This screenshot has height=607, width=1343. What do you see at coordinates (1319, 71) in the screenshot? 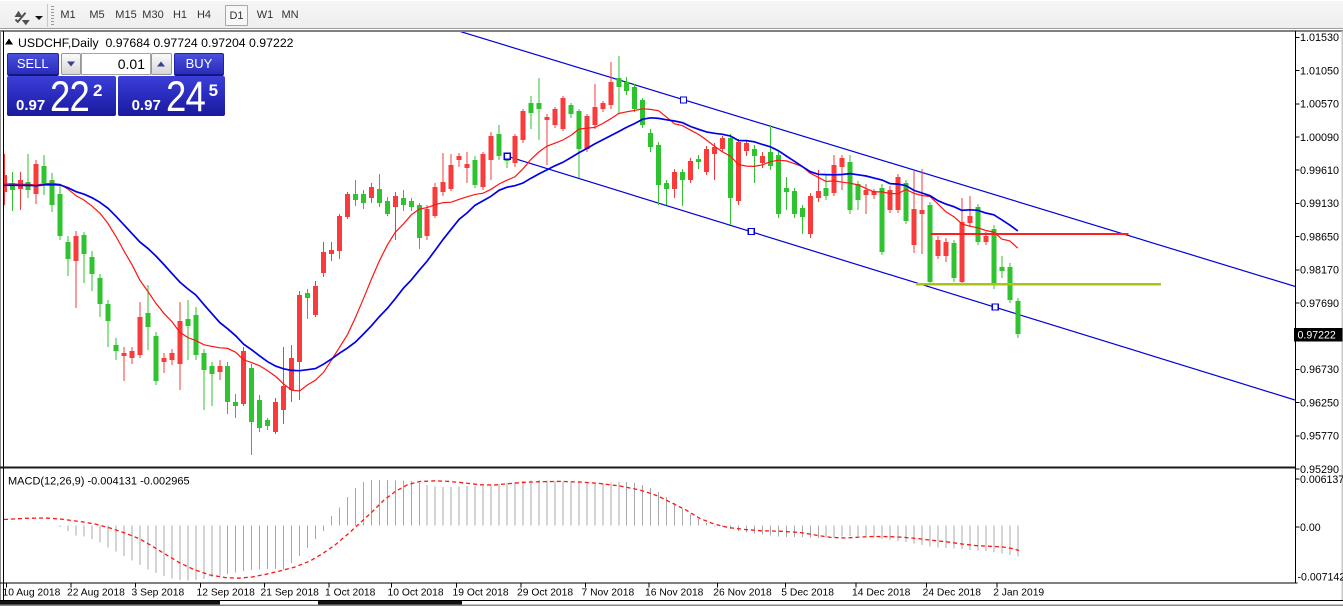
I see `svg-text: 1.01050` at bounding box center [1319, 71].